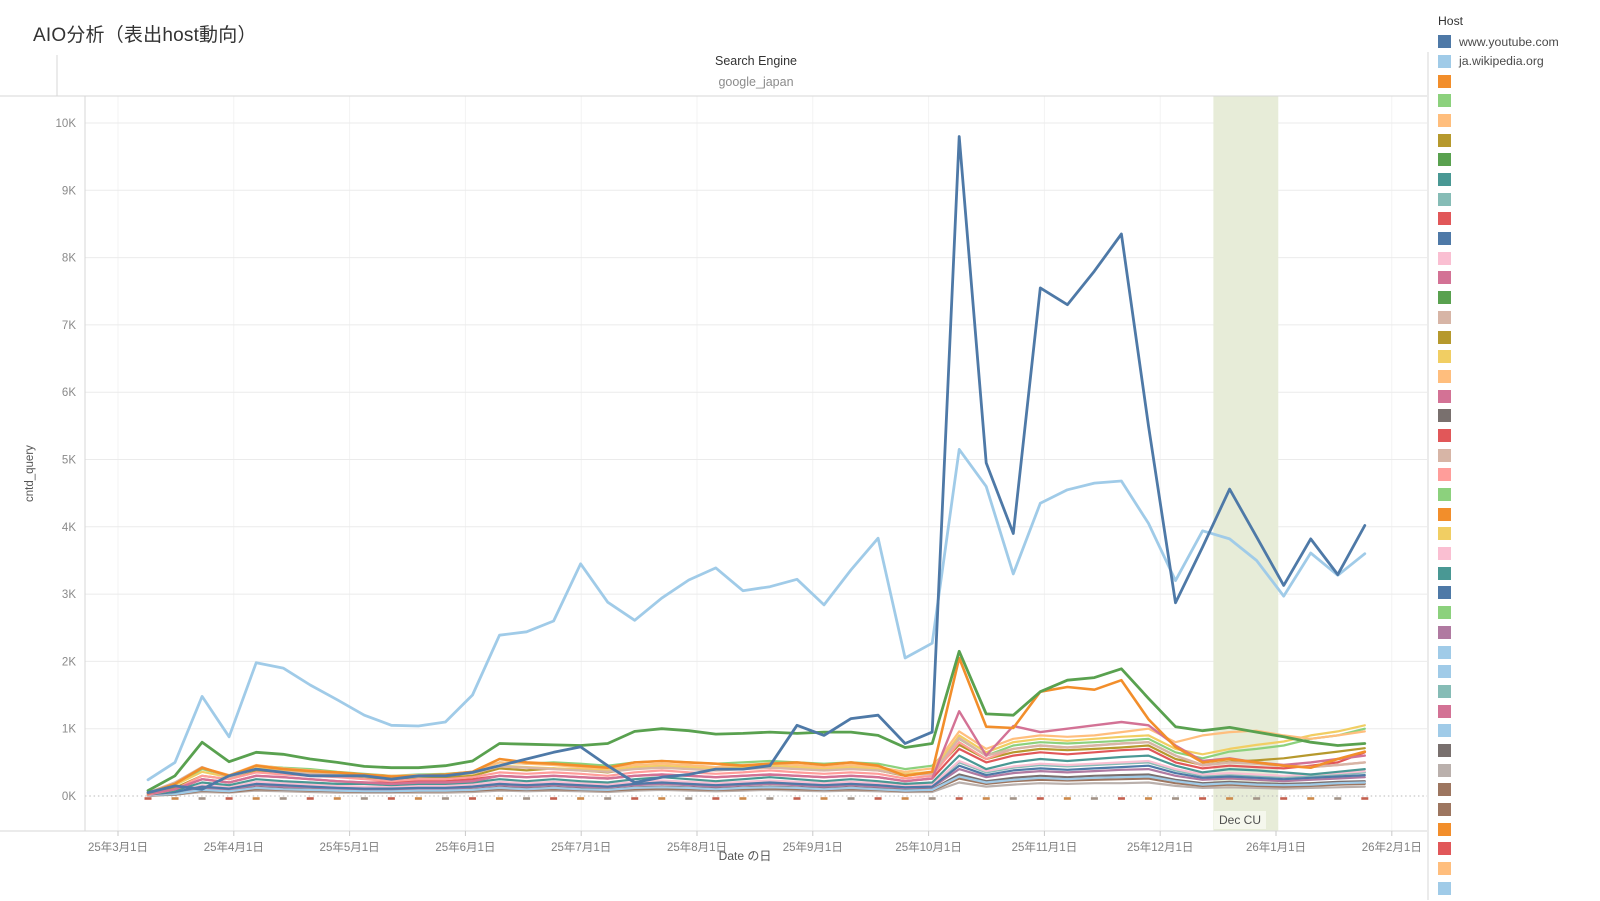 The height and width of the screenshot is (901, 1600). What do you see at coordinates (69, 528) in the screenshot?
I see `y-tick-label: 4K` at bounding box center [69, 528].